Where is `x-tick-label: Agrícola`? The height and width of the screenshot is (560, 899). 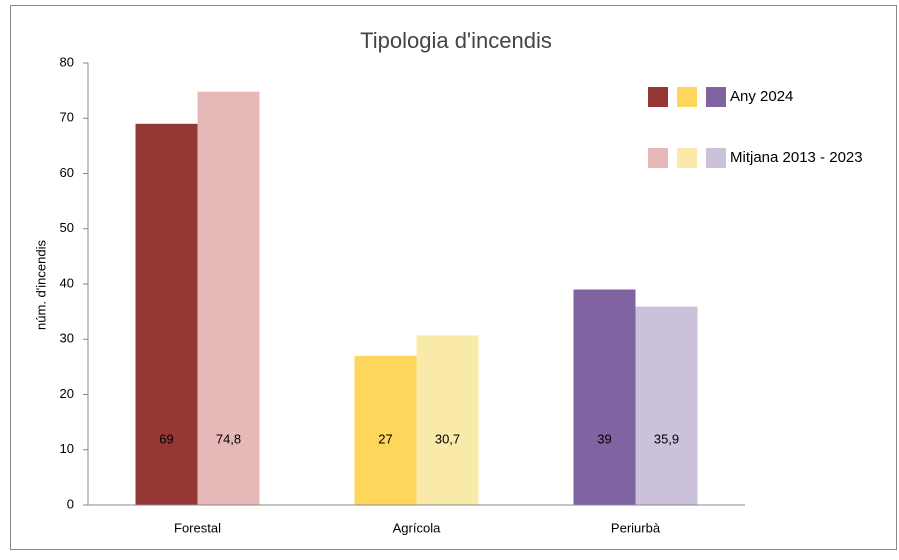
x-tick-label: Agrícola is located at coordinates (417, 527).